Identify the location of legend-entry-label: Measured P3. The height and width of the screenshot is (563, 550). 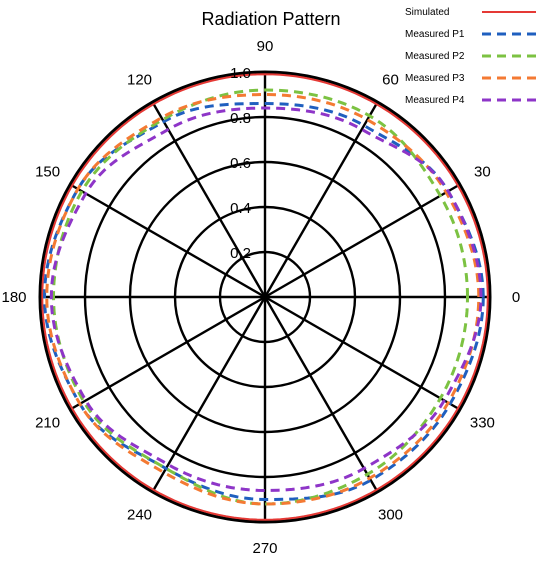
(435, 78).